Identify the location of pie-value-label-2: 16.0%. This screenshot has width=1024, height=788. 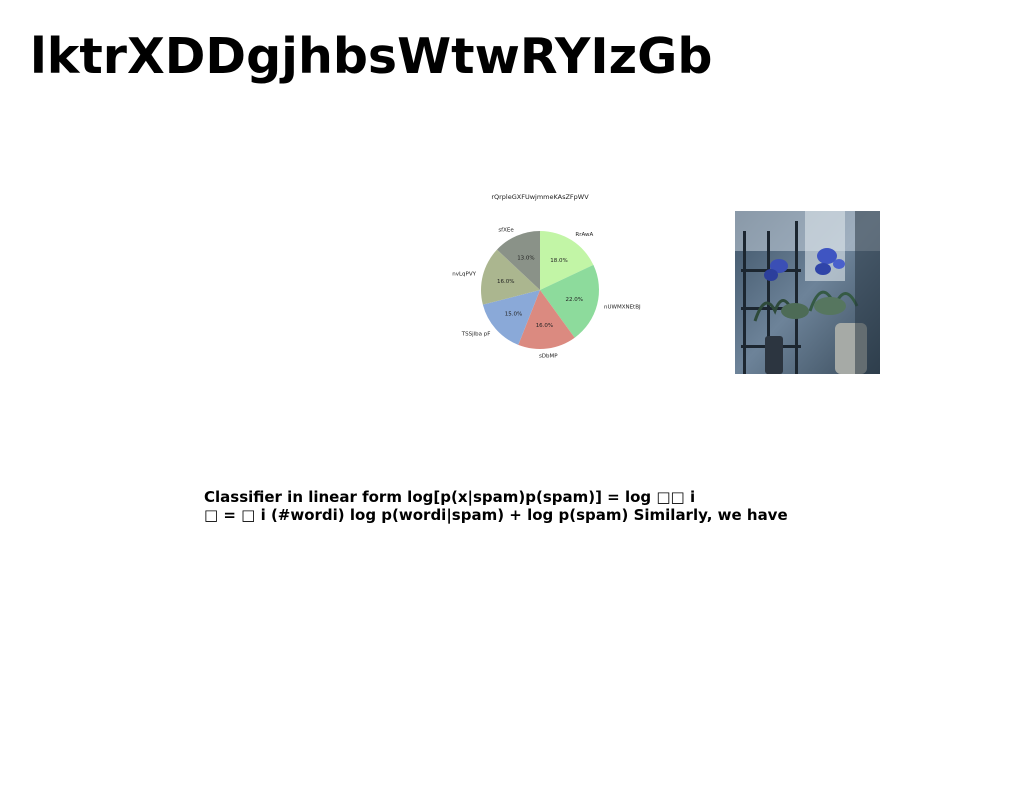
(544, 326).